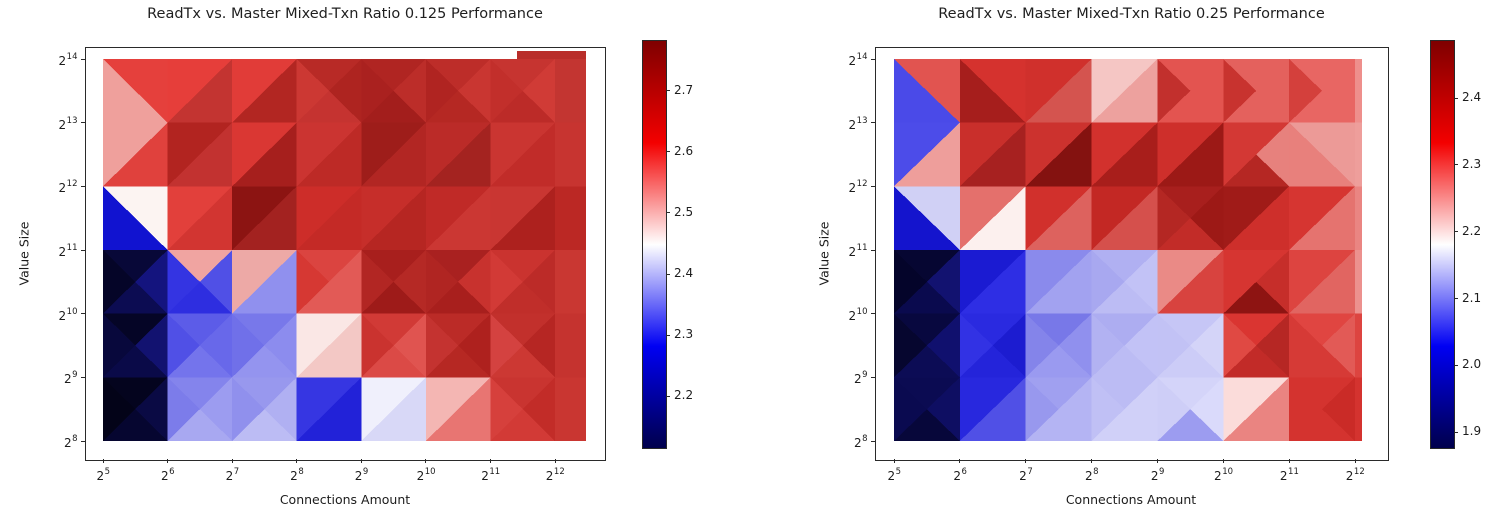  I want to click on colorbar-tick-label: 2.1, so click(1472, 297).